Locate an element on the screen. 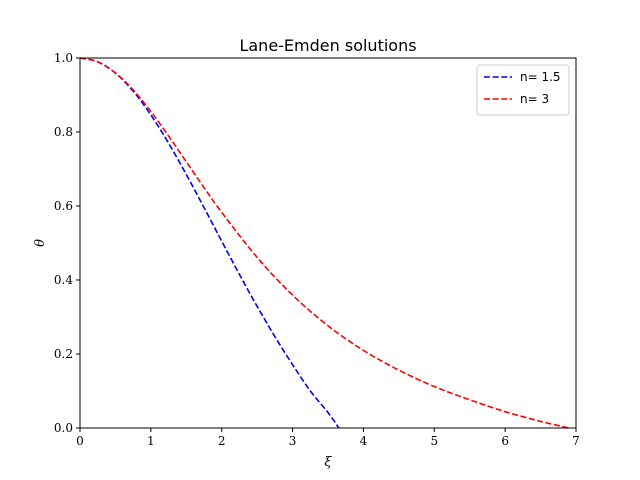 The height and width of the screenshot is (480, 640). y-tick-label: 0.4 is located at coordinates (63, 280).